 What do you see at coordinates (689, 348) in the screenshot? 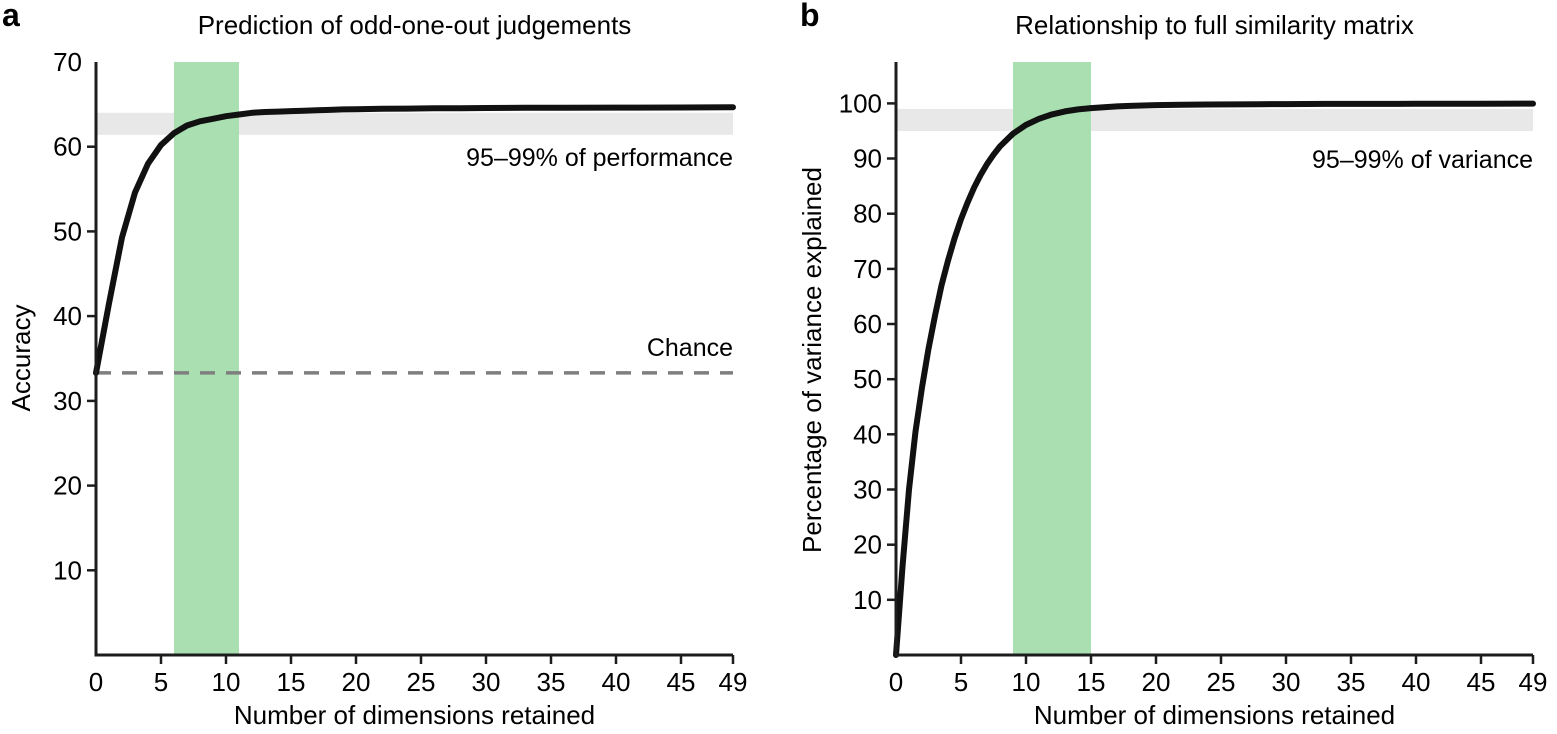
I see `panel-a-chance-annotation: Chance` at bounding box center [689, 348].